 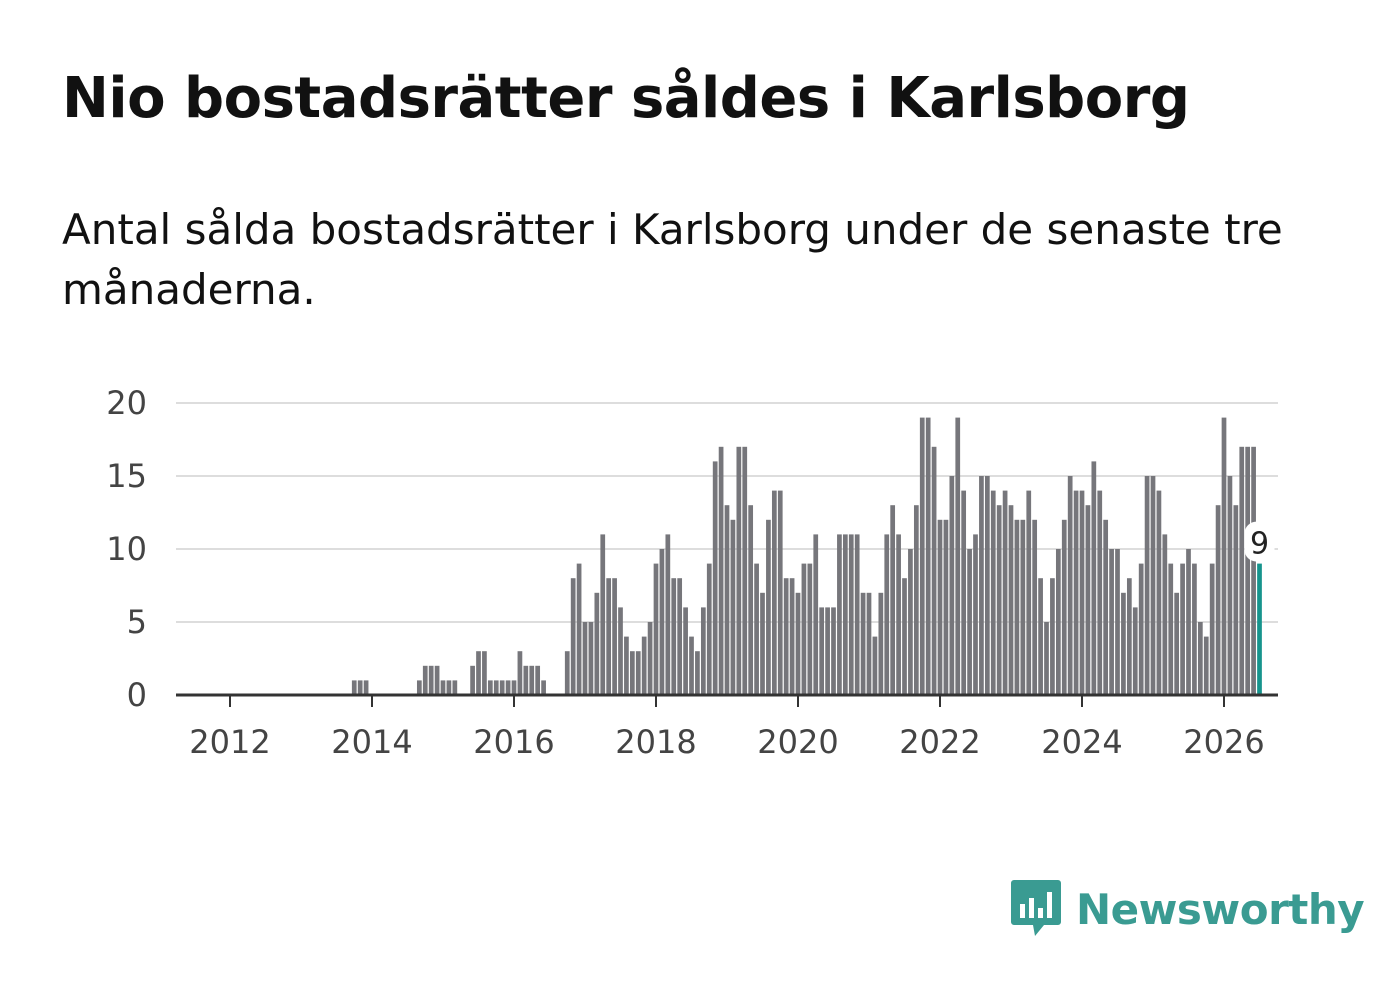 What do you see at coordinates (137, 695) in the screenshot?
I see `y-tick-label: 0` at bounding box center [137, 695].